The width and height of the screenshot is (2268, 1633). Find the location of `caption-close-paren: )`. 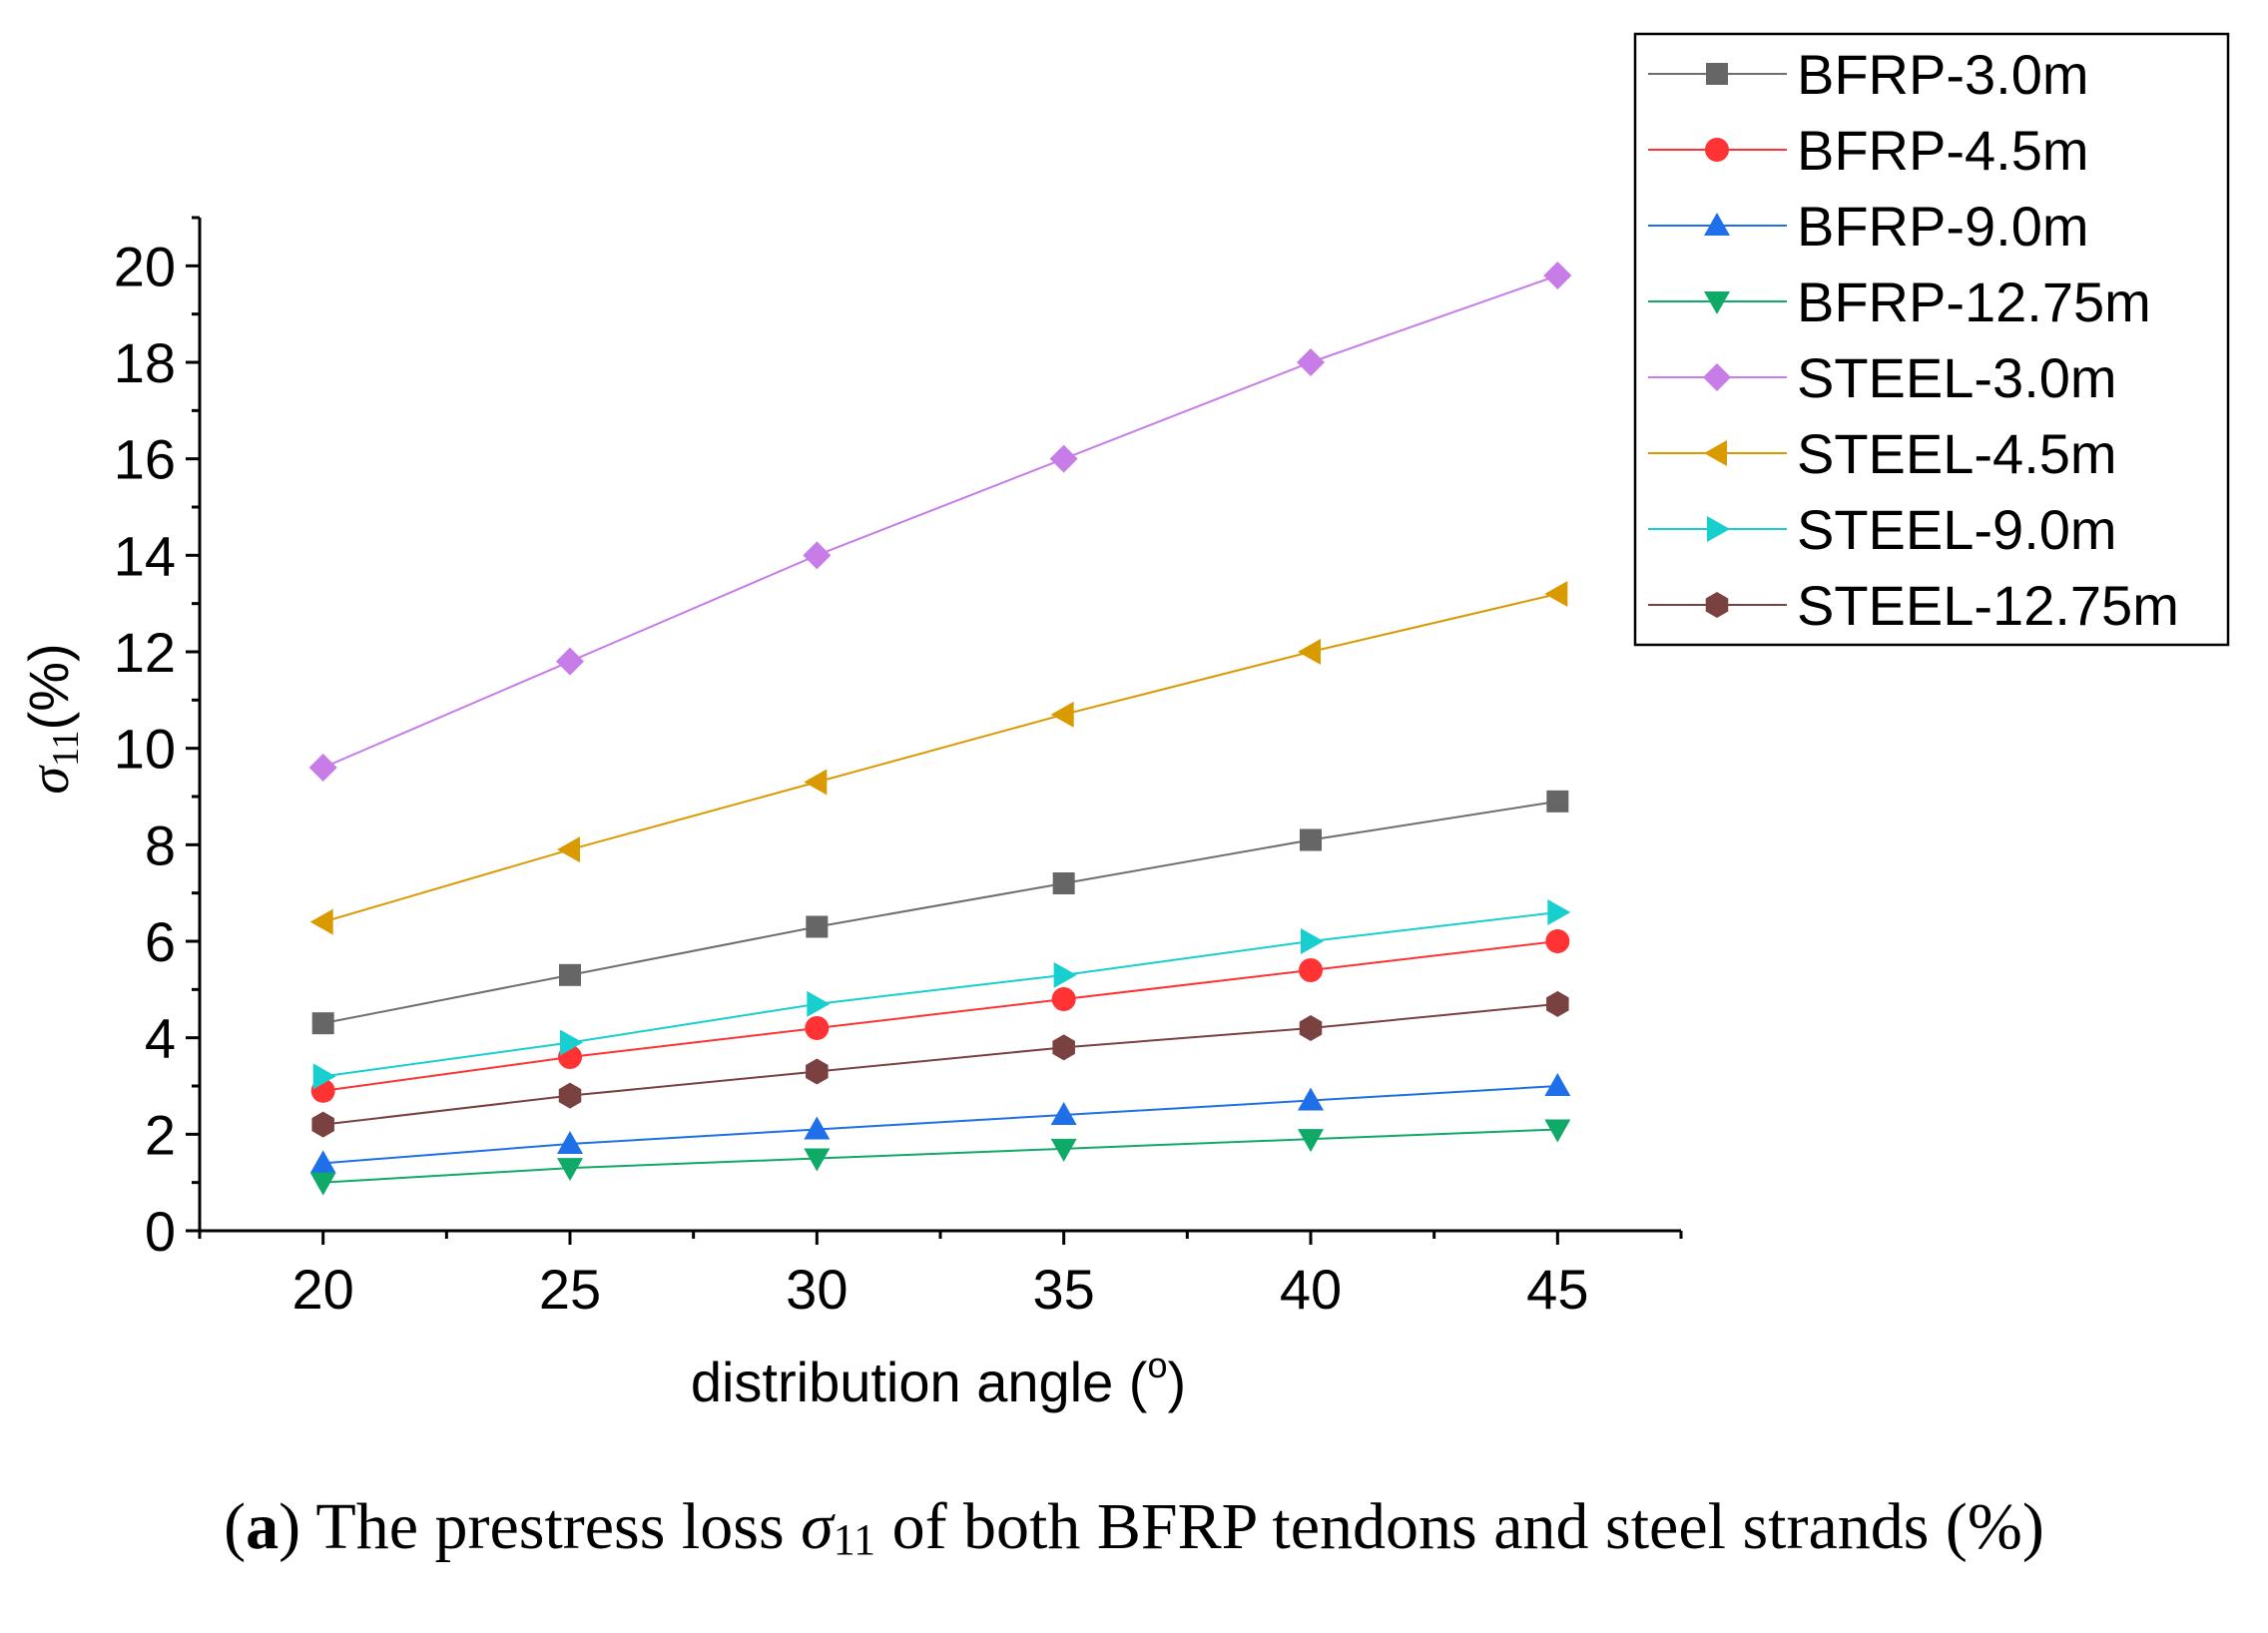

caption-close-paren: ) is located at coordinates (289, 1526).